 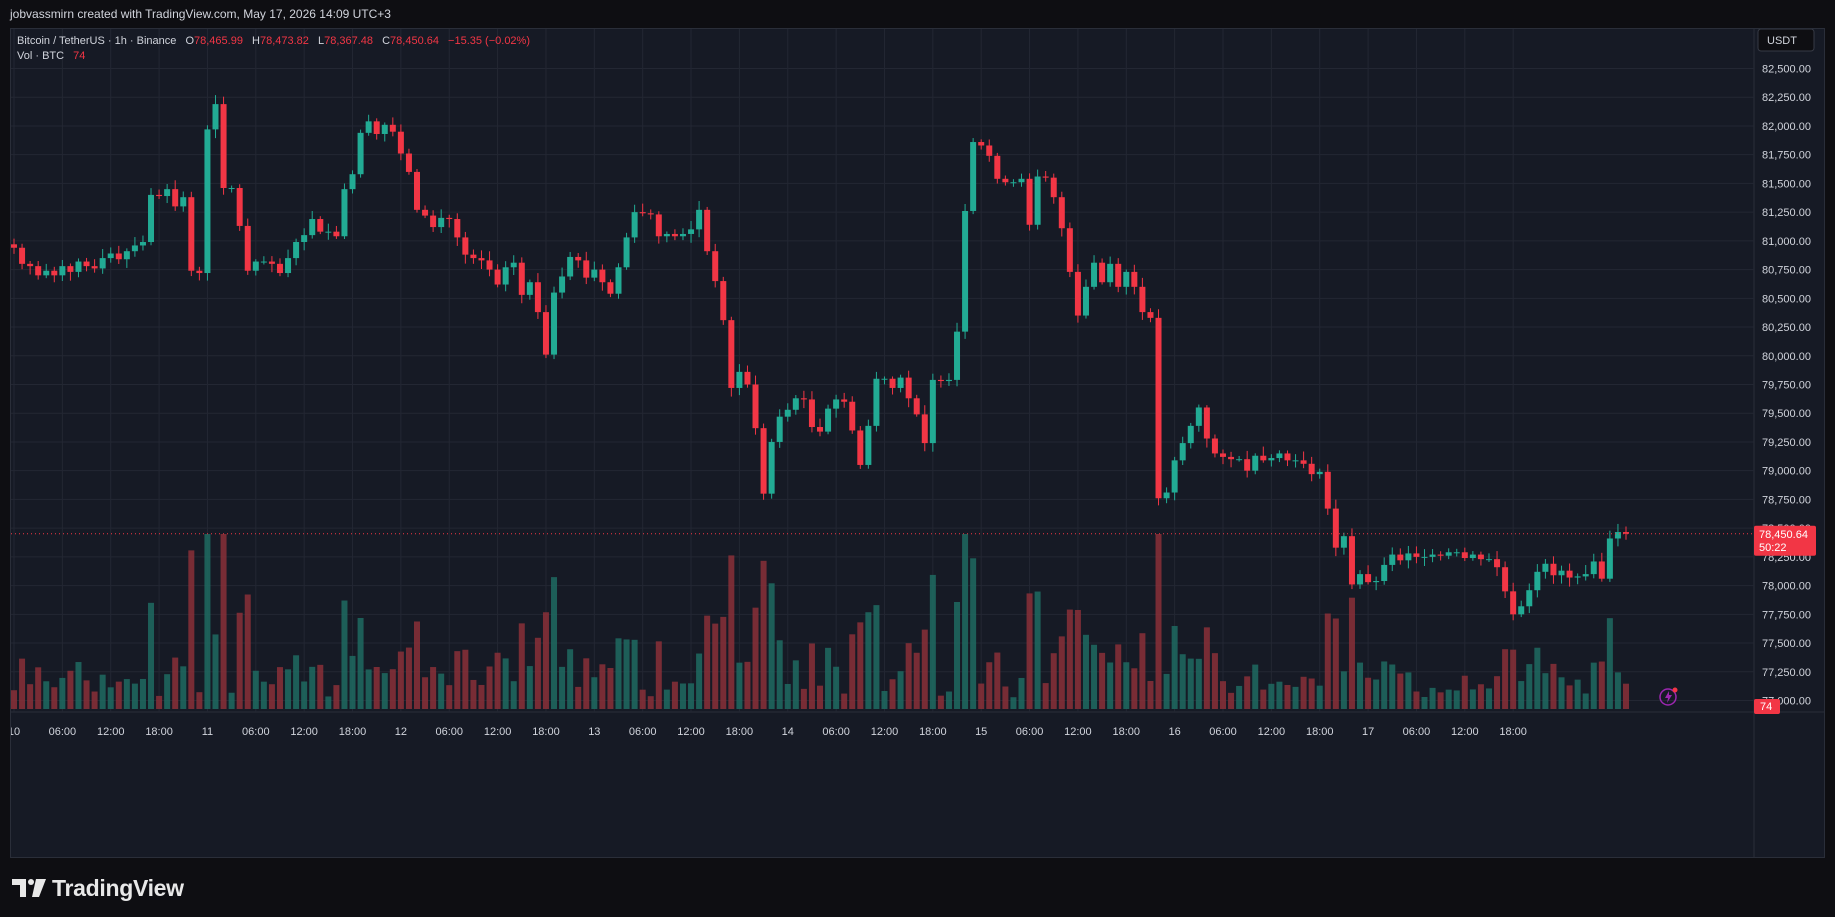 What do you see at coordinates (1668, 696) in the screenshot?
I see `lightning-icon` at bounding box center [1668, 696].